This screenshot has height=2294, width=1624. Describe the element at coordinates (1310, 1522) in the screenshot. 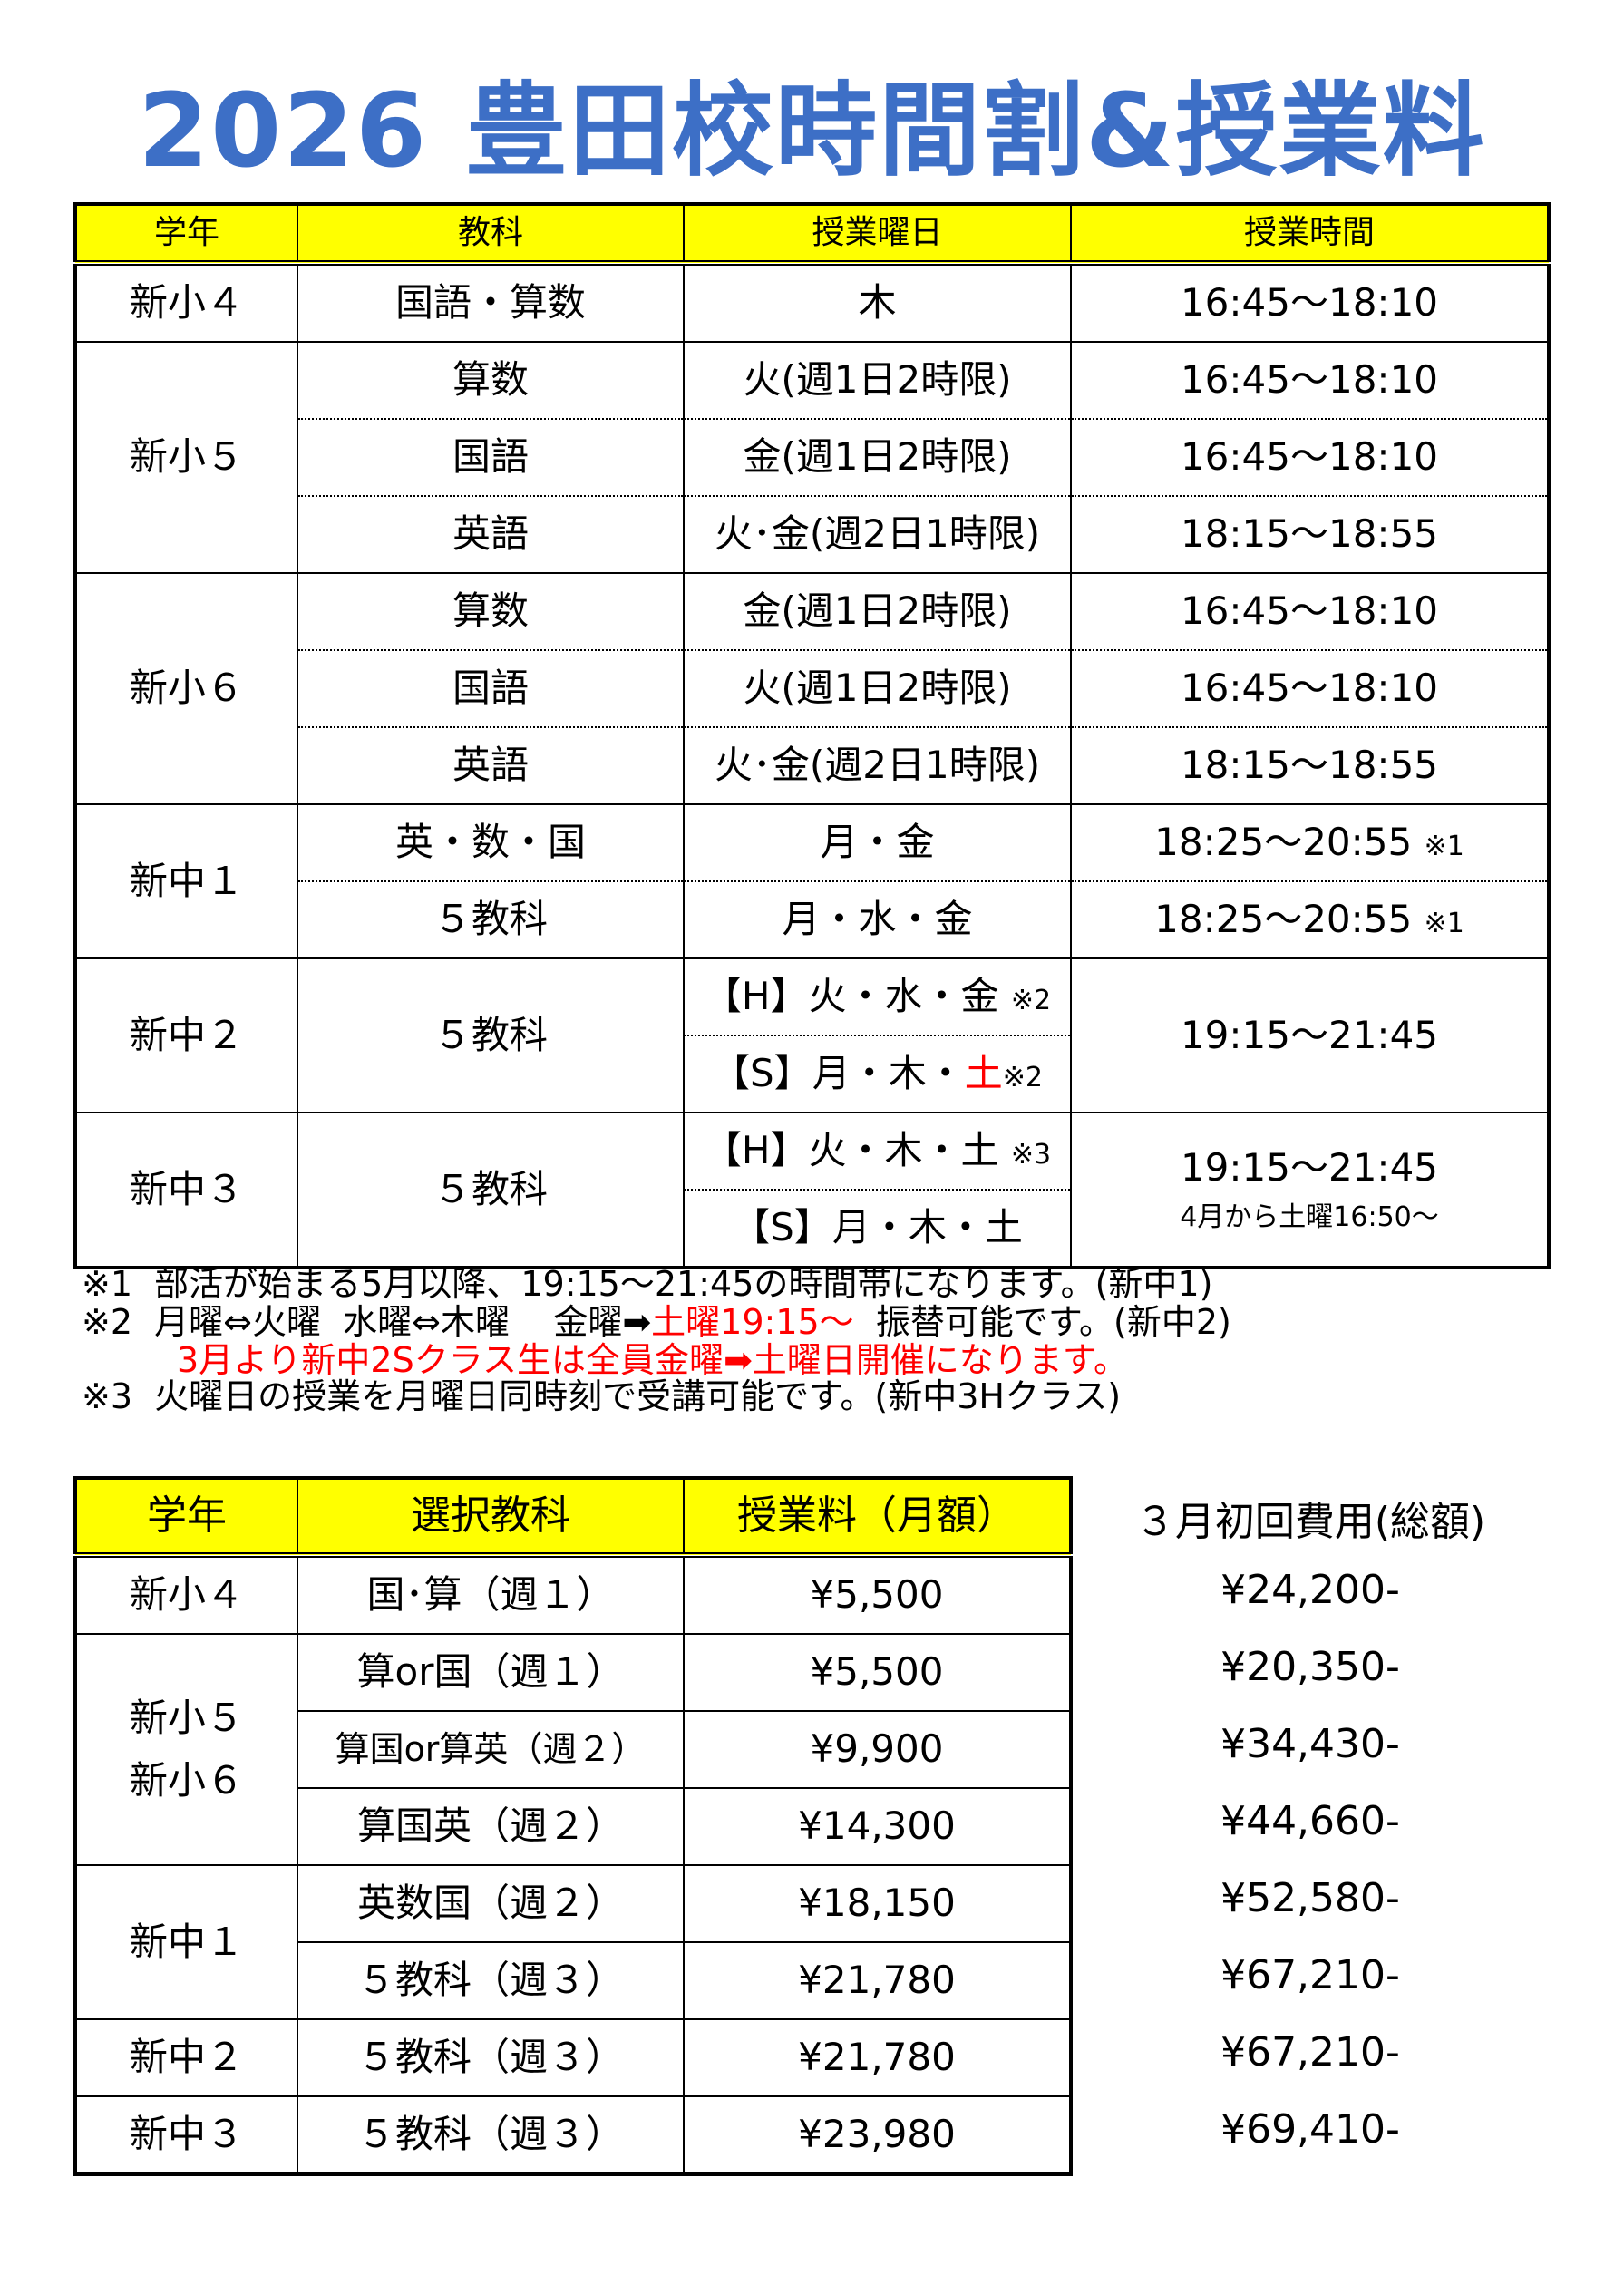

I see `initial-fee-header: ３月初回費用(総額)` at that location.